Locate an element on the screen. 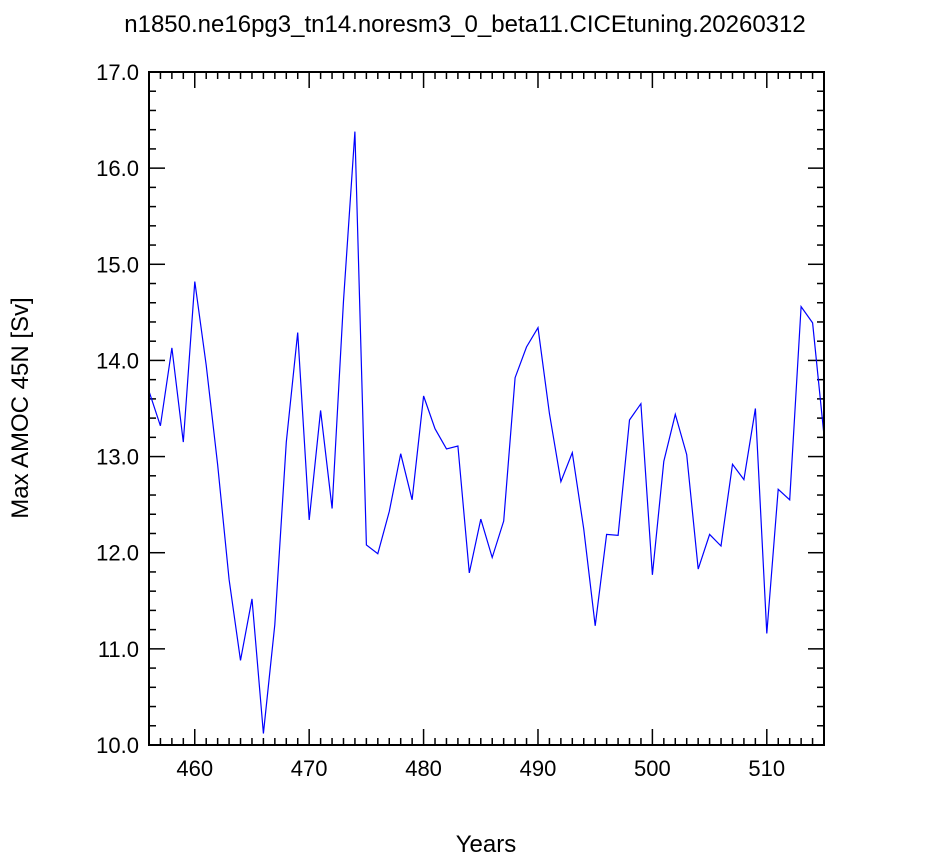 The image size is (930, 859). y-tick-label: 10.0 is located at coordinates (117, 745).